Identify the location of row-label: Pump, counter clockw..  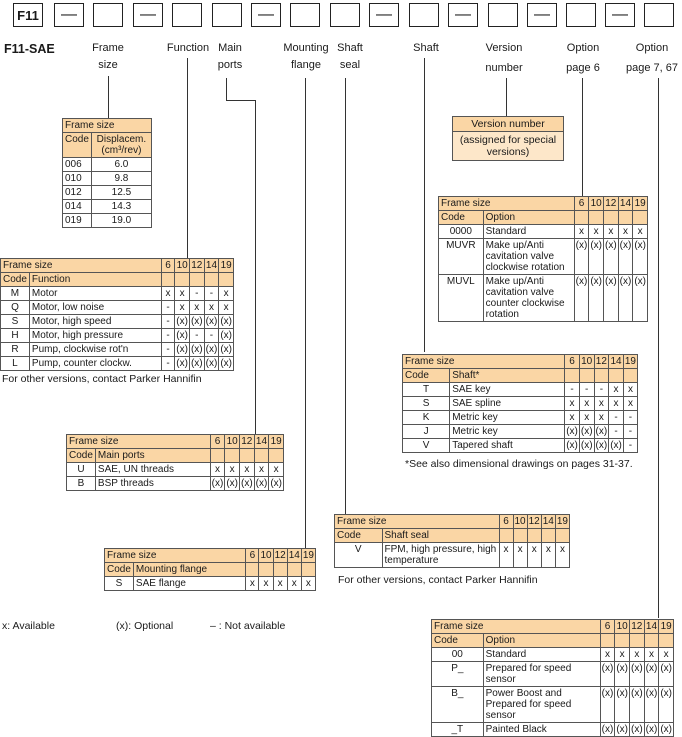
(95, 363).